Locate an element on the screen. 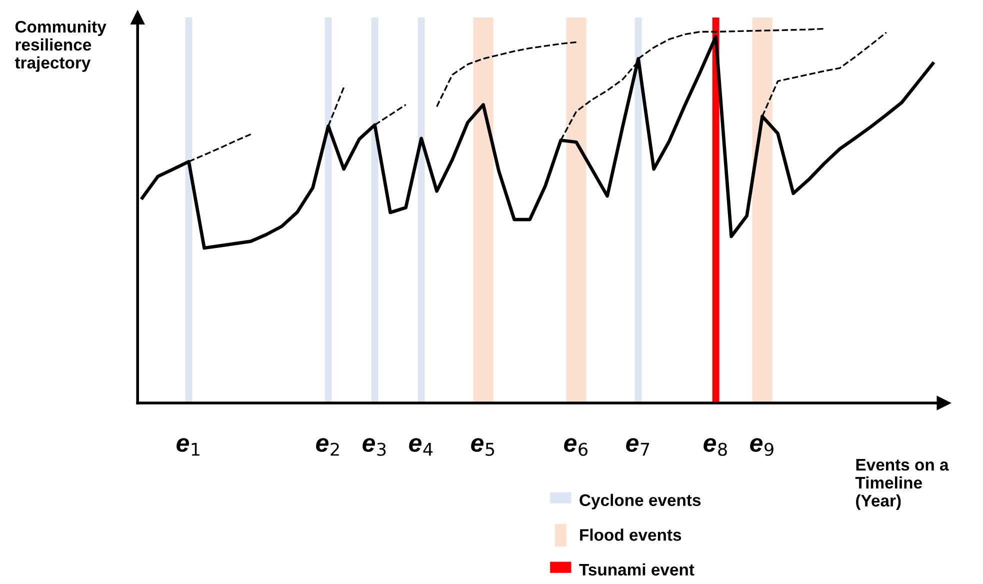 The image size is (983, 584). legend-label: Cyclone events is located at coordinates (640, 502).